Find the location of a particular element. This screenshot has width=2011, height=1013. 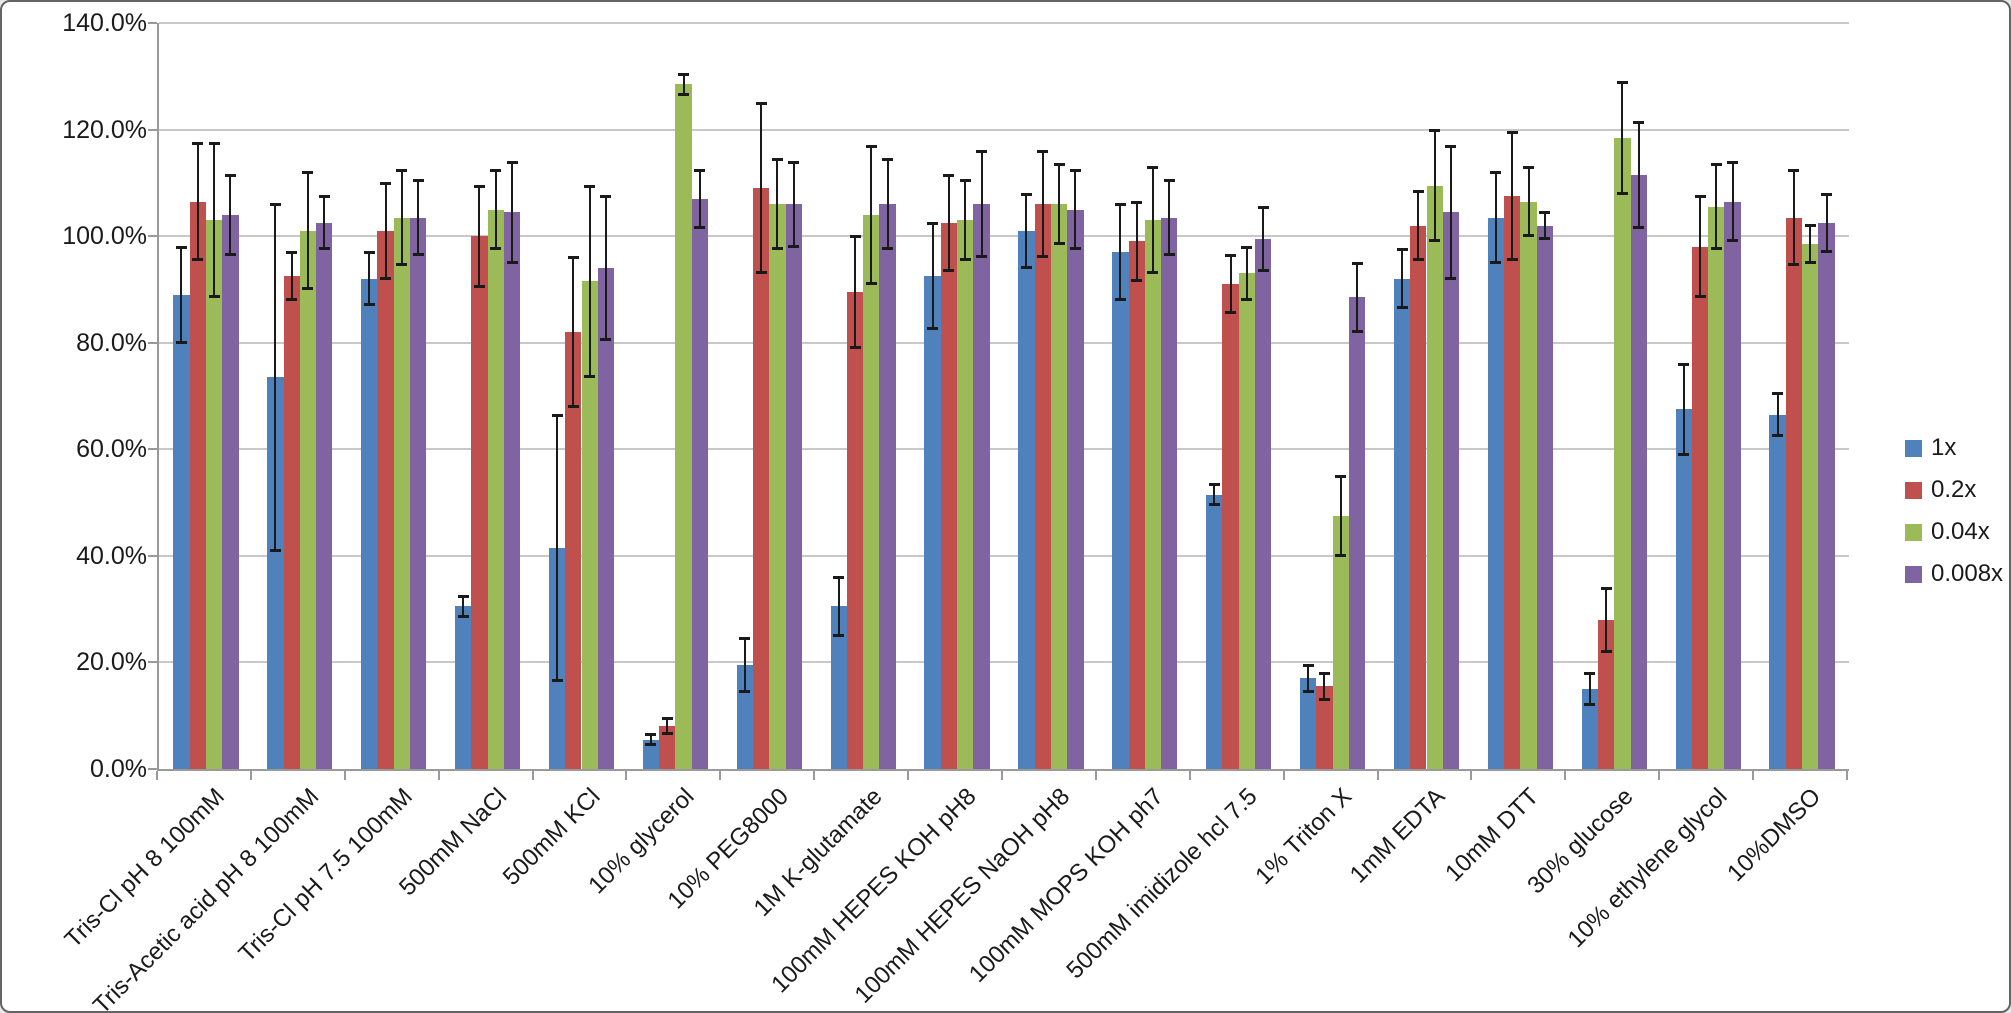

category-label: 1% Triton X is located at coordinates (1303, 836).